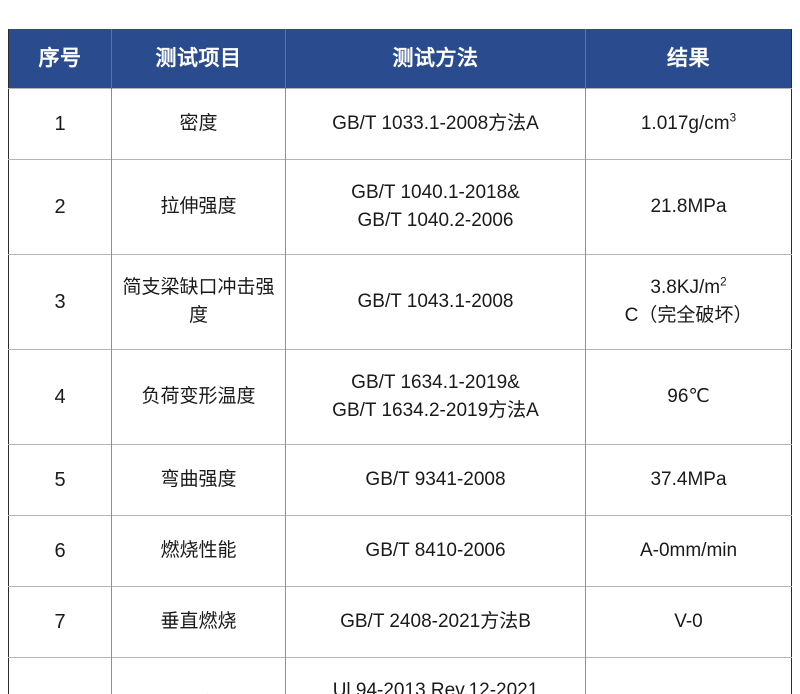 This screenshot has height=694, width=800. I want to click on method-line-1: Ul 94-2013 Rev.12-2021, so click(435, 687).